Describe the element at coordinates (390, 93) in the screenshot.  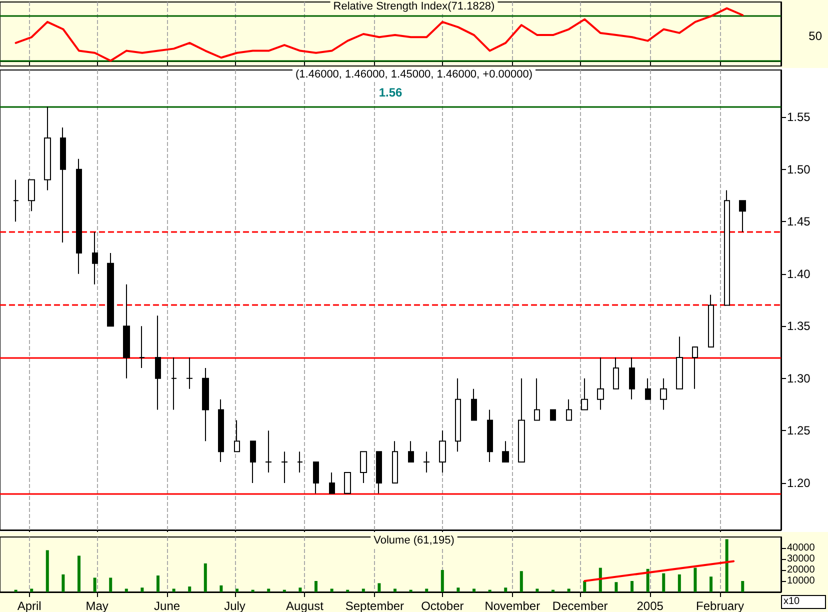
I see `ref-line-label: 1.56` at that location.